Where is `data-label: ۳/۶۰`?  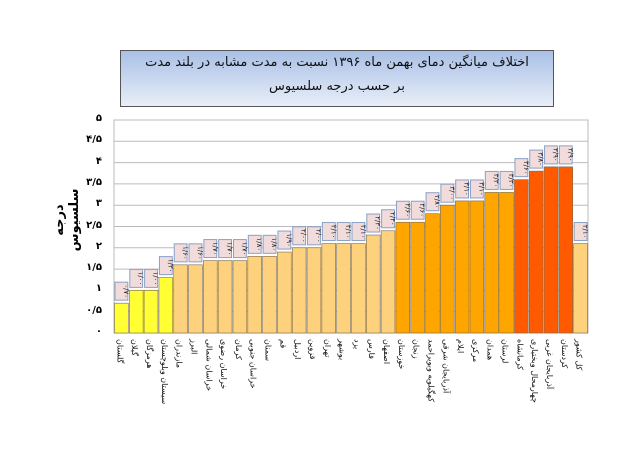
data-label: ۳/۶۰ is located at coordinates (526, 168).